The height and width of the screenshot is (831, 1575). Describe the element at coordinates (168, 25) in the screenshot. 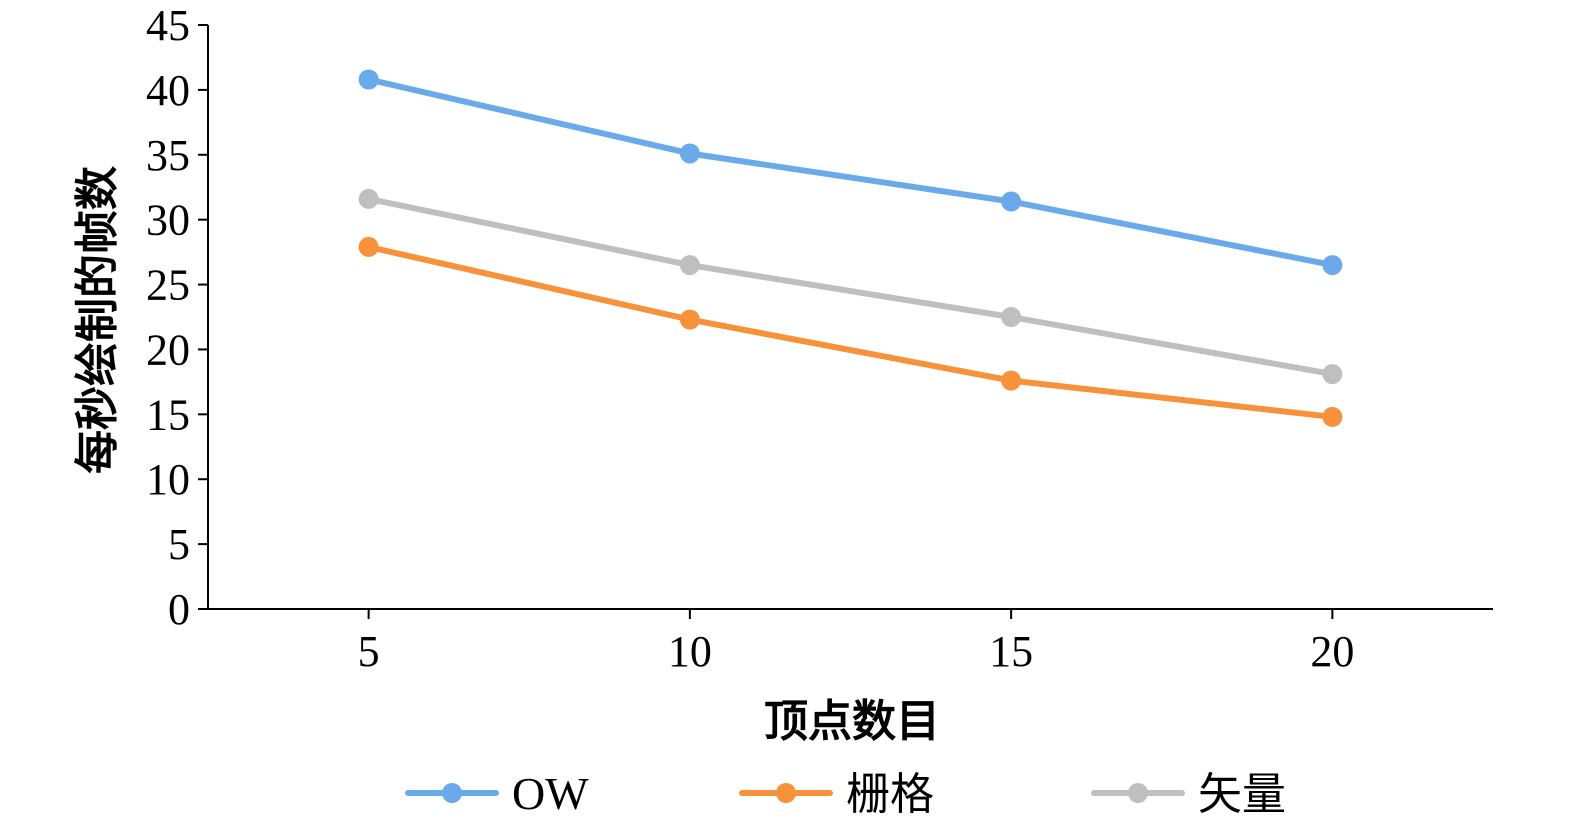

I see `y-tick-label: 45` at that location.